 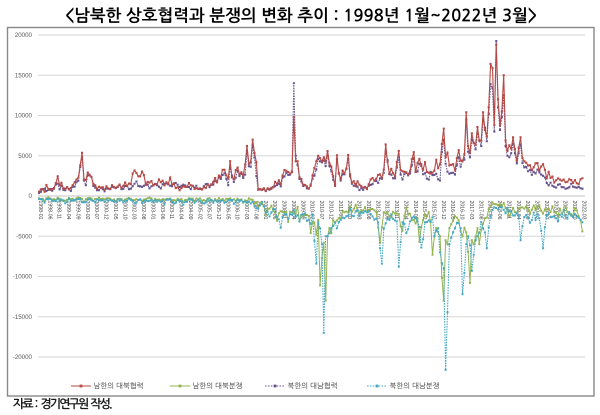 What do you see at coordinates (377, 210) in the screenshot?
I see `svg-text: 2013-01` at bounding box center [377, 210].